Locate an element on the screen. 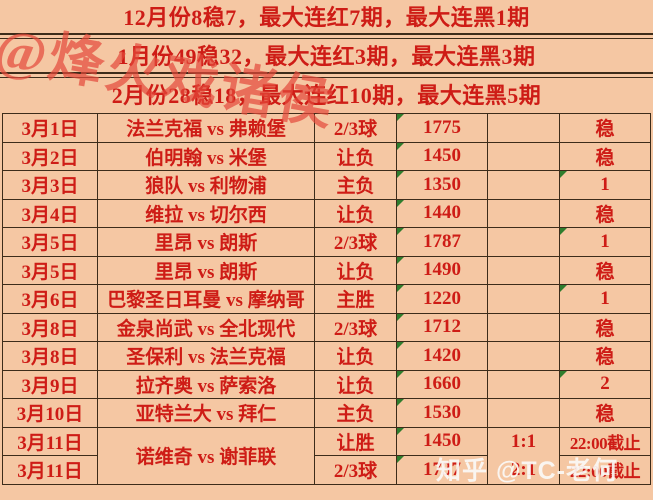 This screenshot has height=500, width=653. odds-cell: 1350 is located at coordinates (442, 185).